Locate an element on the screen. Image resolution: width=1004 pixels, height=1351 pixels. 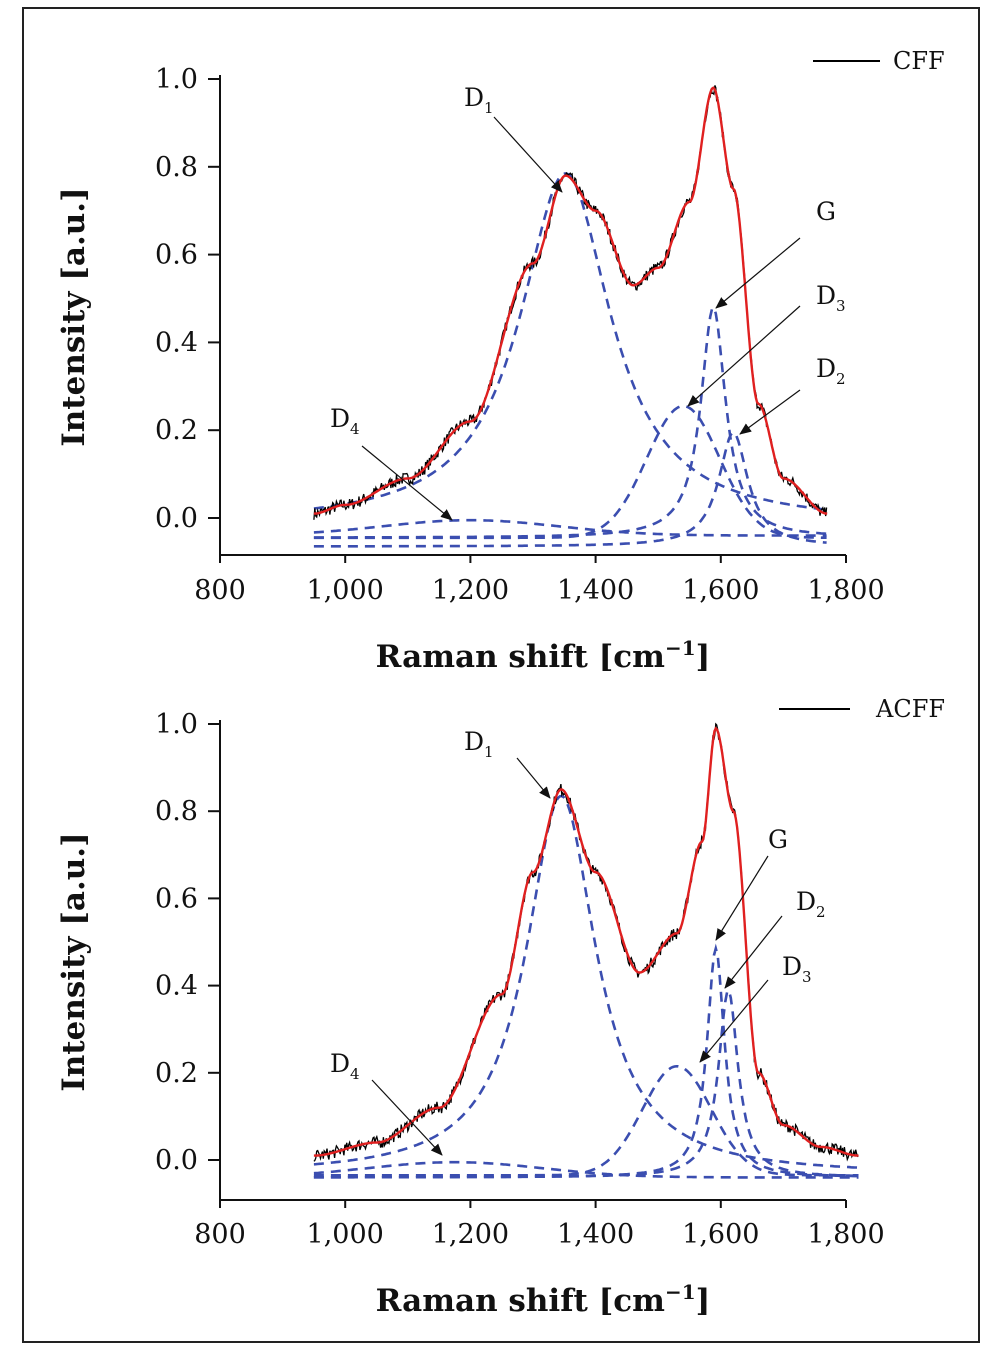
component-curve-d3 is located at coordinates (570, 472).